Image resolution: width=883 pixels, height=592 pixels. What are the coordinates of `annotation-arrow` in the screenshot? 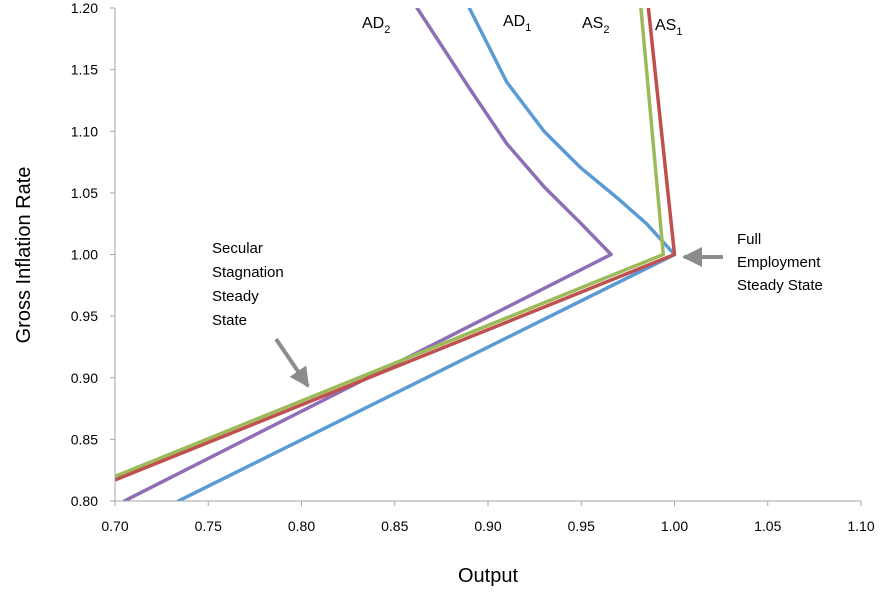 It's located at (292, 362).